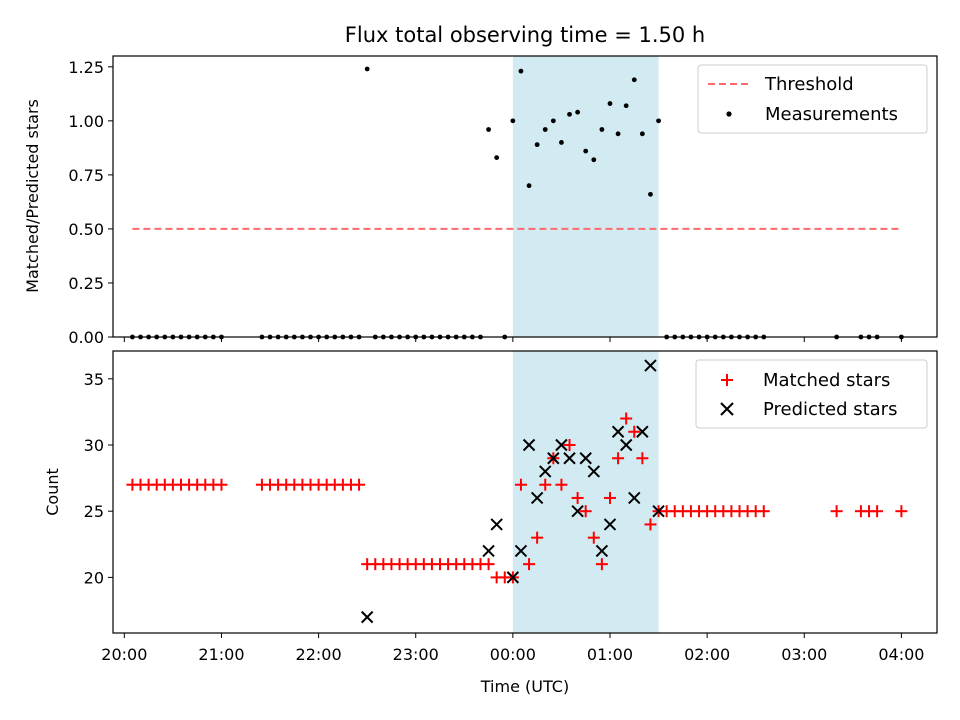 This screenshot has height=720, width=960. Describe the element at coordinates (86, 229) in the screenshot. I see `top-y-tick-label: 0.50` at that location.